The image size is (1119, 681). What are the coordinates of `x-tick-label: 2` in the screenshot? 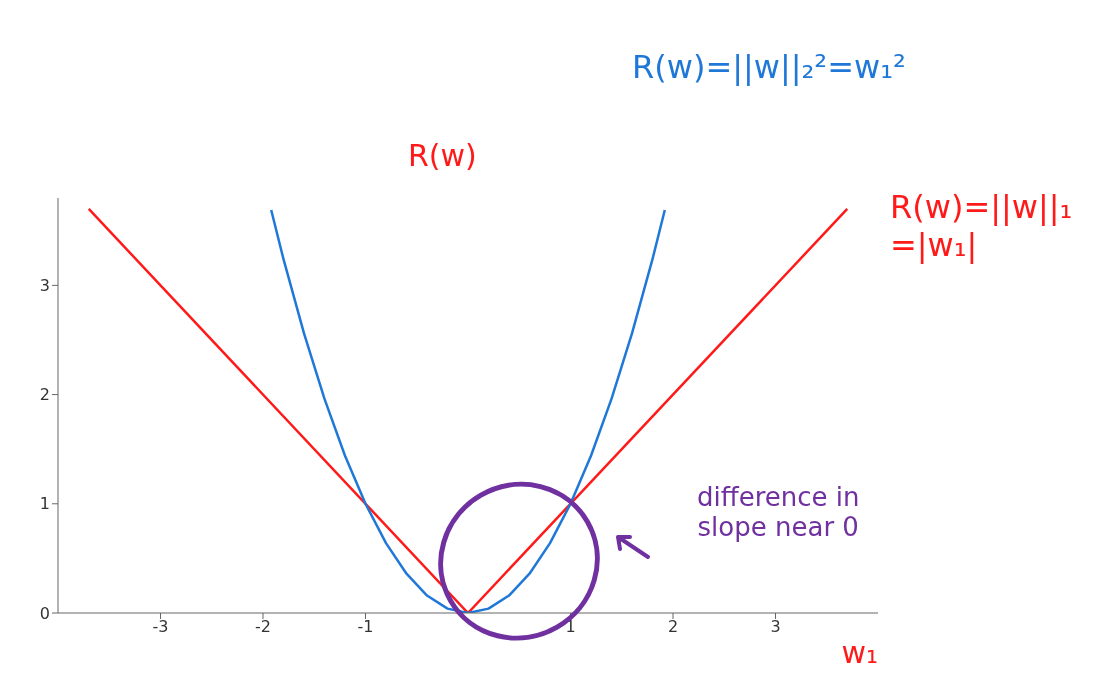 It's located at (673, 627).